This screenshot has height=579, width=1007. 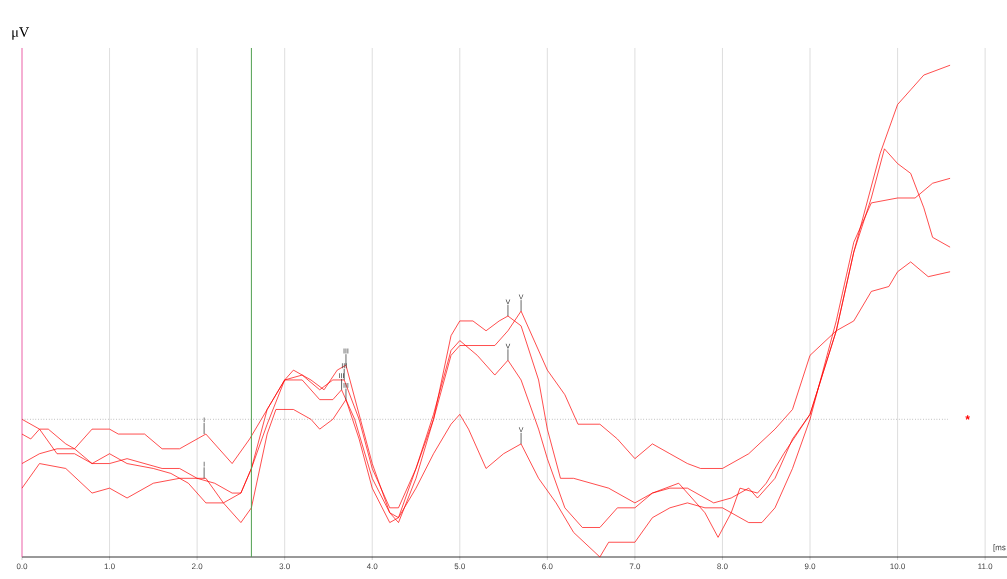 What do you see at coordinates (967, 417) in the screenshot?
I see `ref-line-label: *` at bounding box center [967, 417].